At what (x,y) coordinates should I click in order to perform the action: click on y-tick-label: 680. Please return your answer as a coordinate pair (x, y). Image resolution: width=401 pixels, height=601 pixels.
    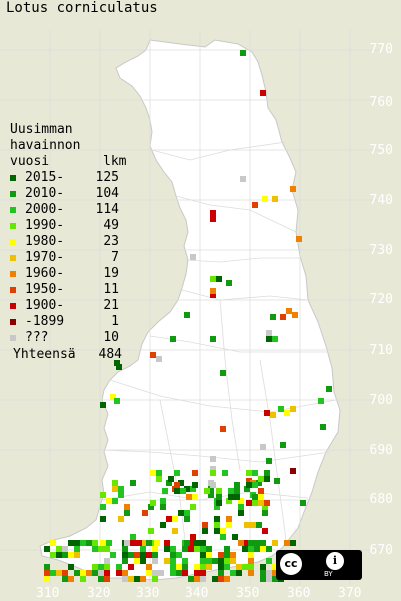
    Looking at the image, I should click on (381, 499).